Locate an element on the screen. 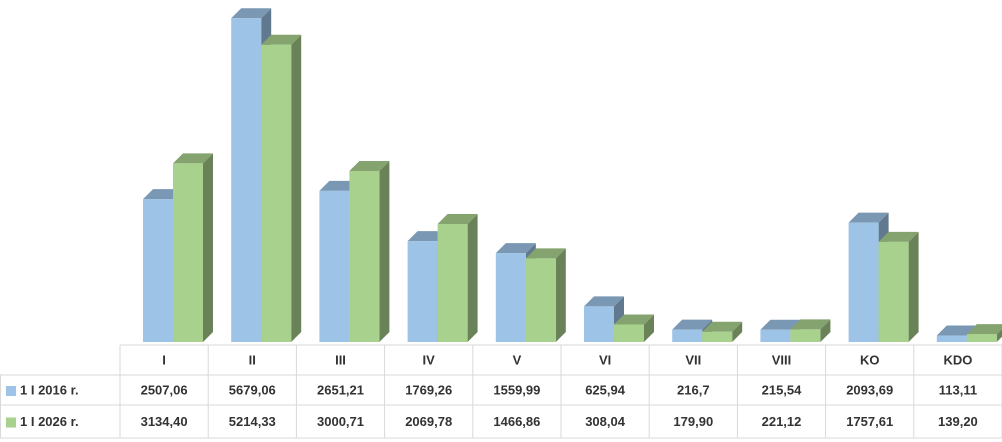  value-label: 113,11 is located at coordinates (958, 389).